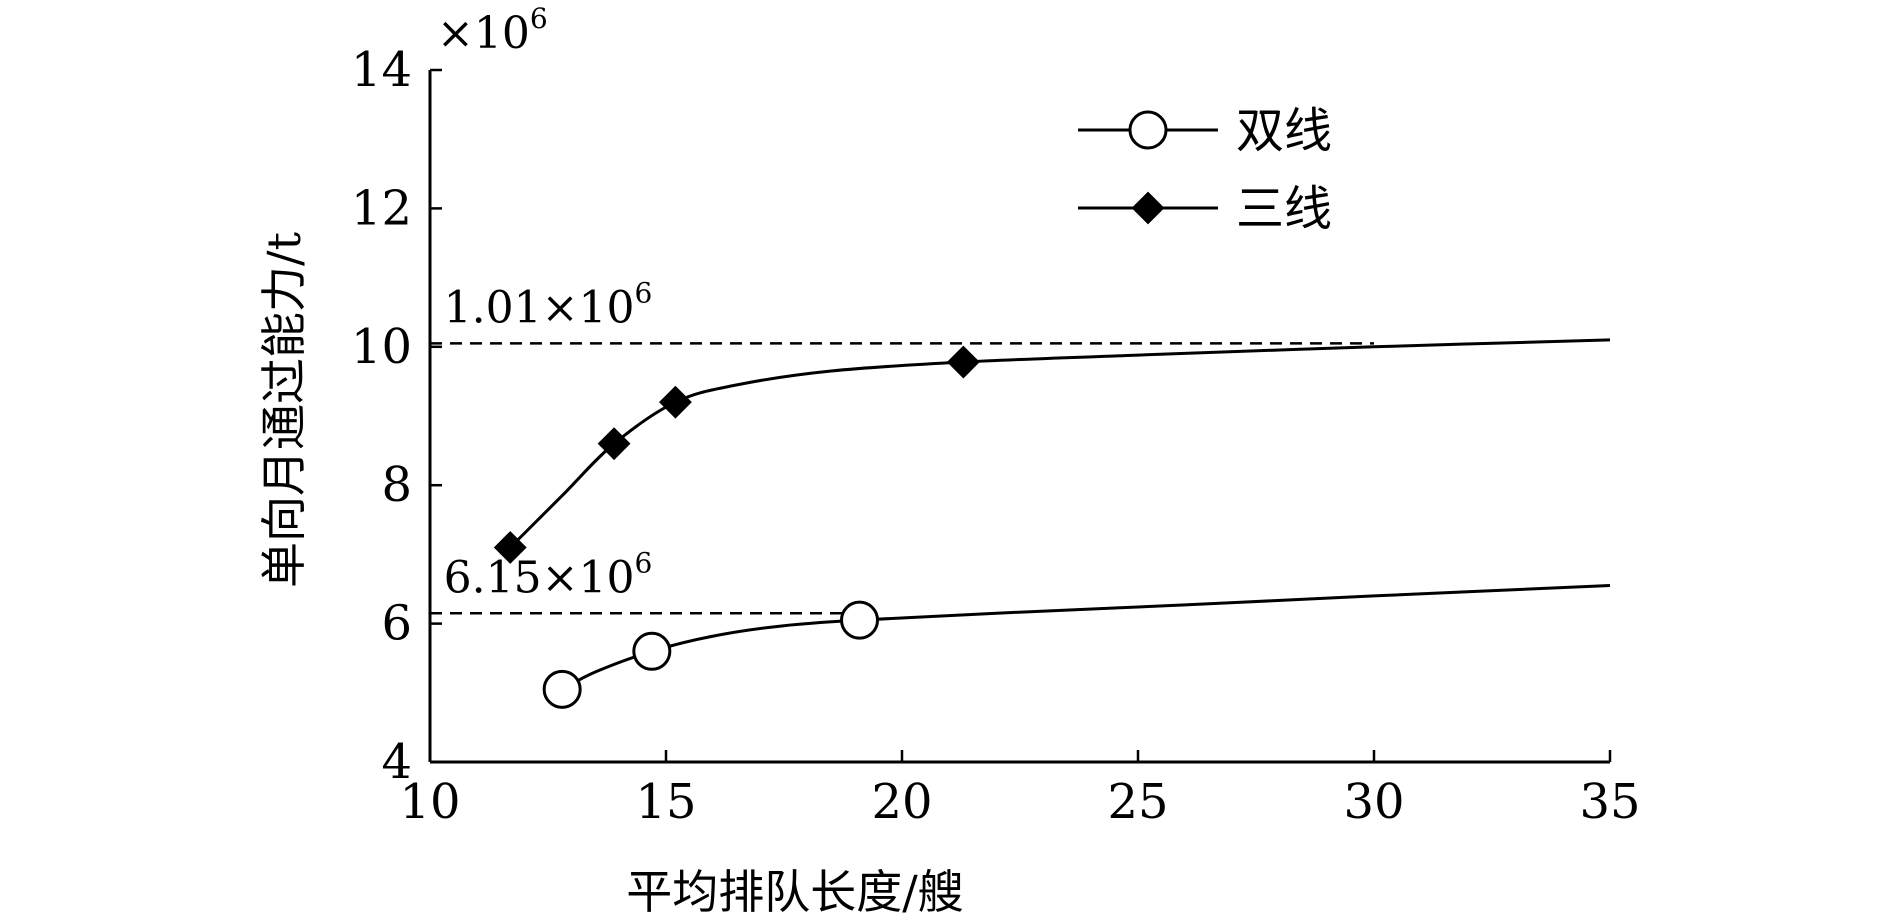  Describe the element at coordinates (492, 30) in the screenshot. I see `y-axis-multiplier: ×10⁶` at that location.